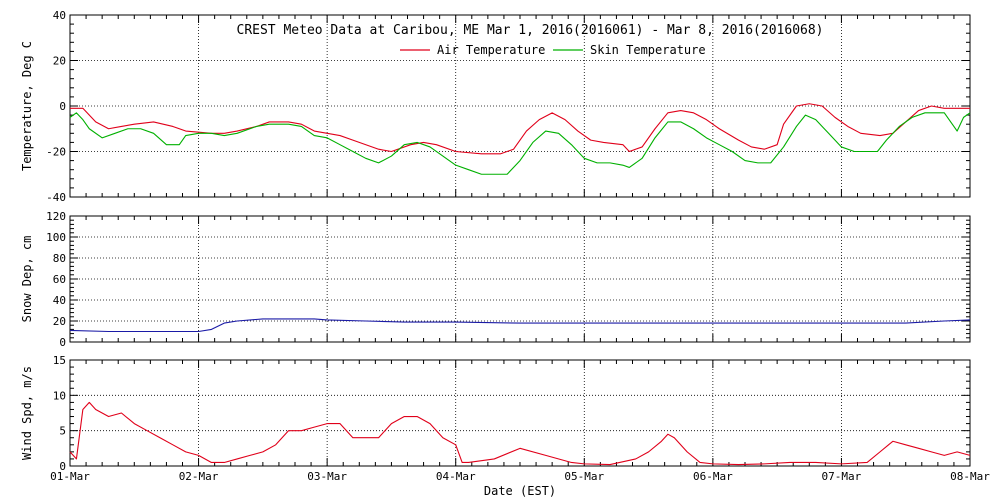  I want to click on snow-ytick-label: 40, so click(59, 300).